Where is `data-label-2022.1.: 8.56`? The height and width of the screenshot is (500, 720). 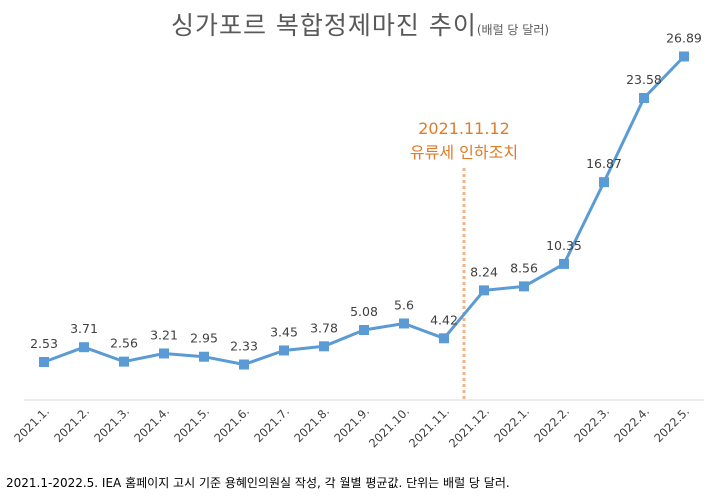
data-label-2022.1.: 8.56 is located at coordinates (524, 267).